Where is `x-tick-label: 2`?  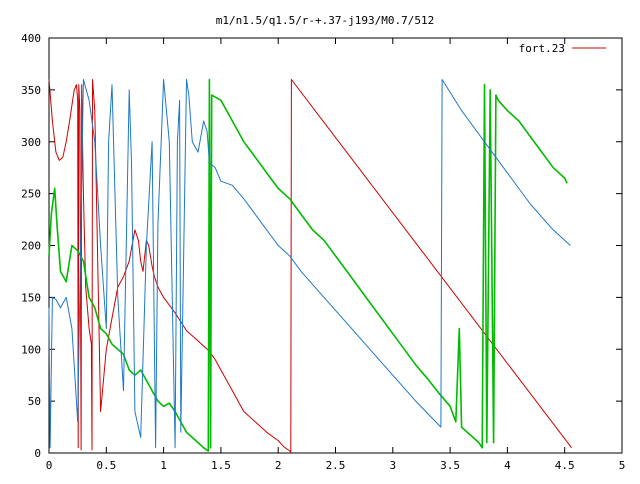 x-tick-label: 2 is located at coordinates (278, 465).